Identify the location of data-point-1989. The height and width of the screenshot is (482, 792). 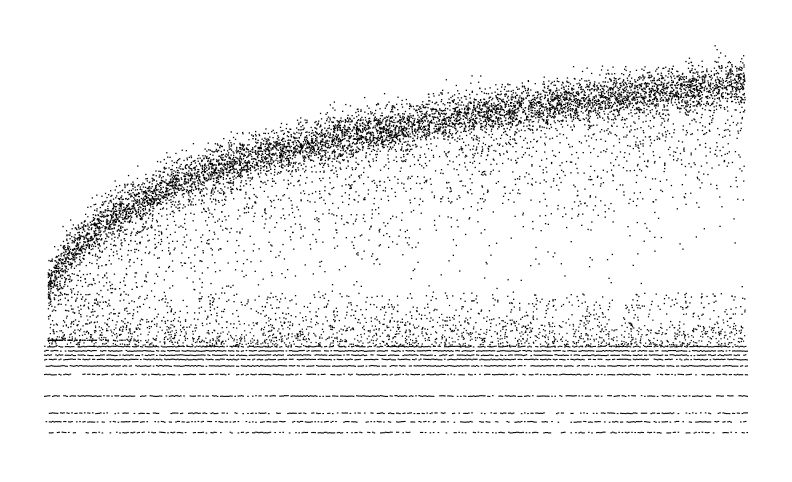
(273, 334).